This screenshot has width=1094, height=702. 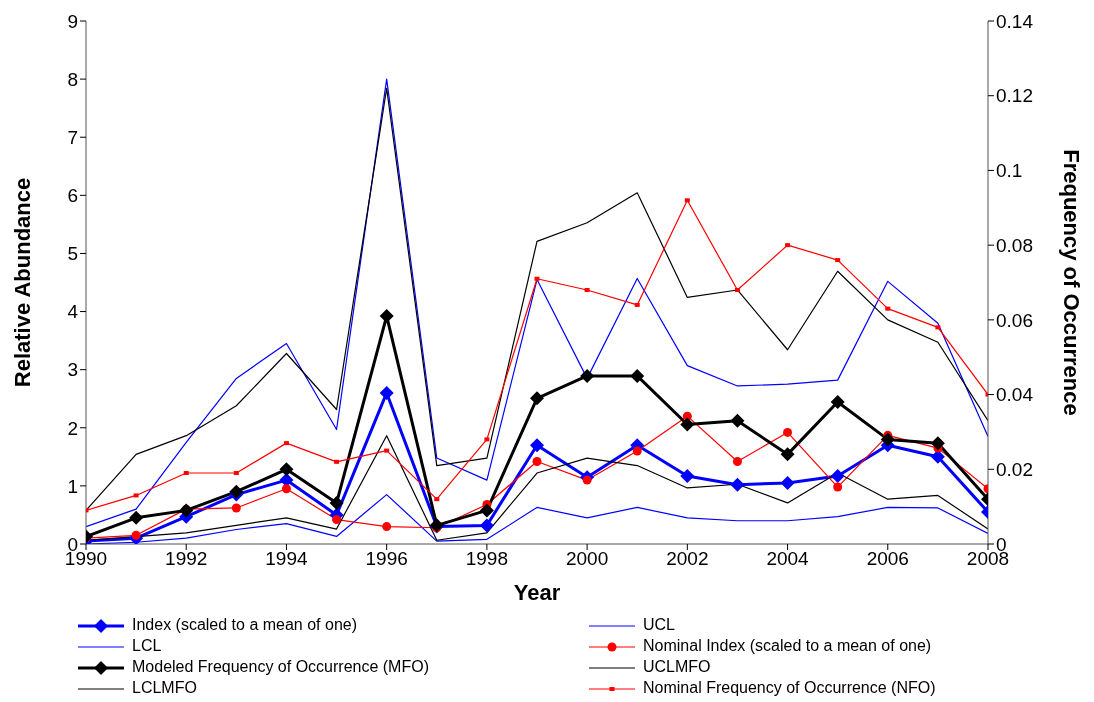 What do you see at coordinates (72, 428) in the screenshot?
I see `y-tick-label: 2` at bounding box center [72, 428].